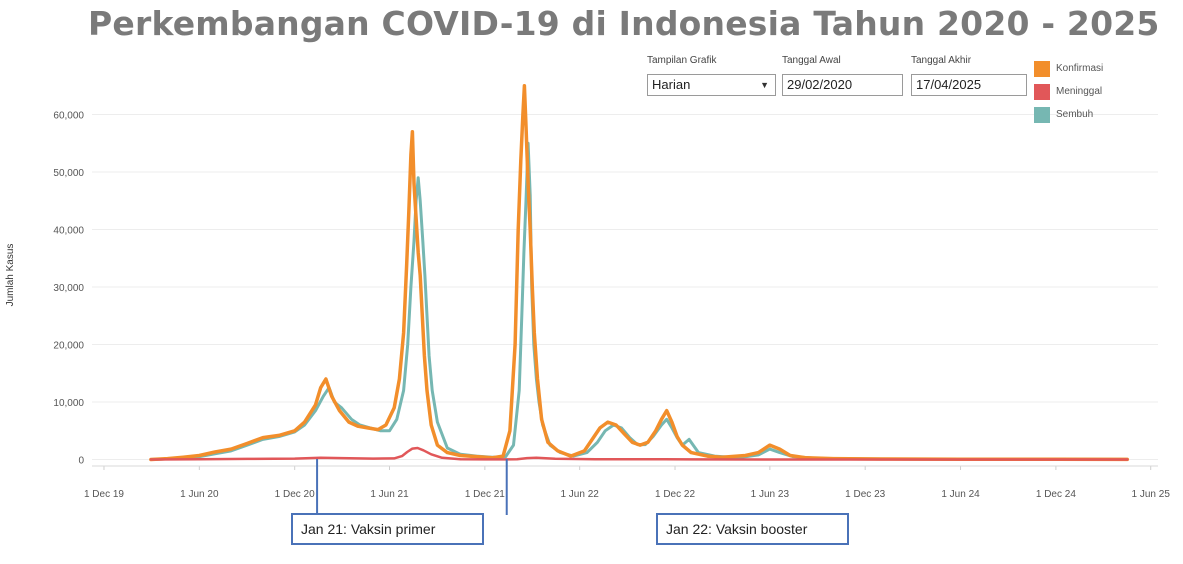 This screenshot has height=564, width=1183. What do you see at coordinates (10, 275) in the screenshot?
I see `y-axis-label: Jumlah Kasus` at bounding box center [10, 275].